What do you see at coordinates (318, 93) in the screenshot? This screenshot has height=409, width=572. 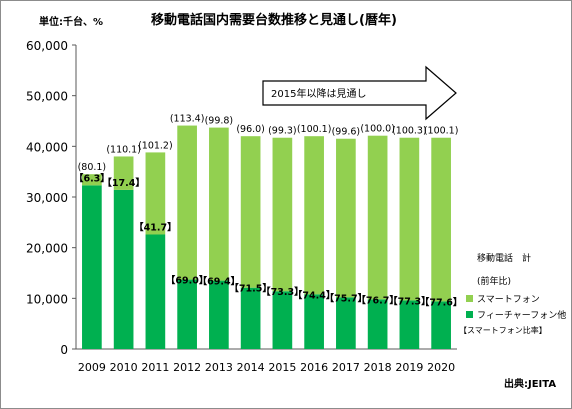 I see `forecast-arrow-label: 2015年以降は見通し` at bounding box center [318, 93].